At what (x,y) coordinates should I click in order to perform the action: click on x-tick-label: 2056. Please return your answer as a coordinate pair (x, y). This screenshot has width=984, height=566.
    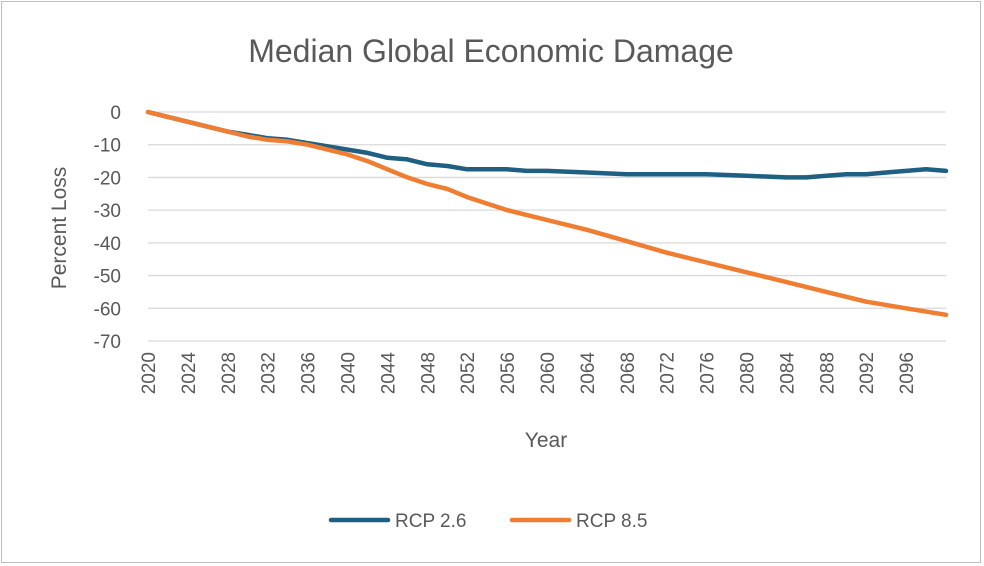
    Looking at the image, I should click on (508, 373).